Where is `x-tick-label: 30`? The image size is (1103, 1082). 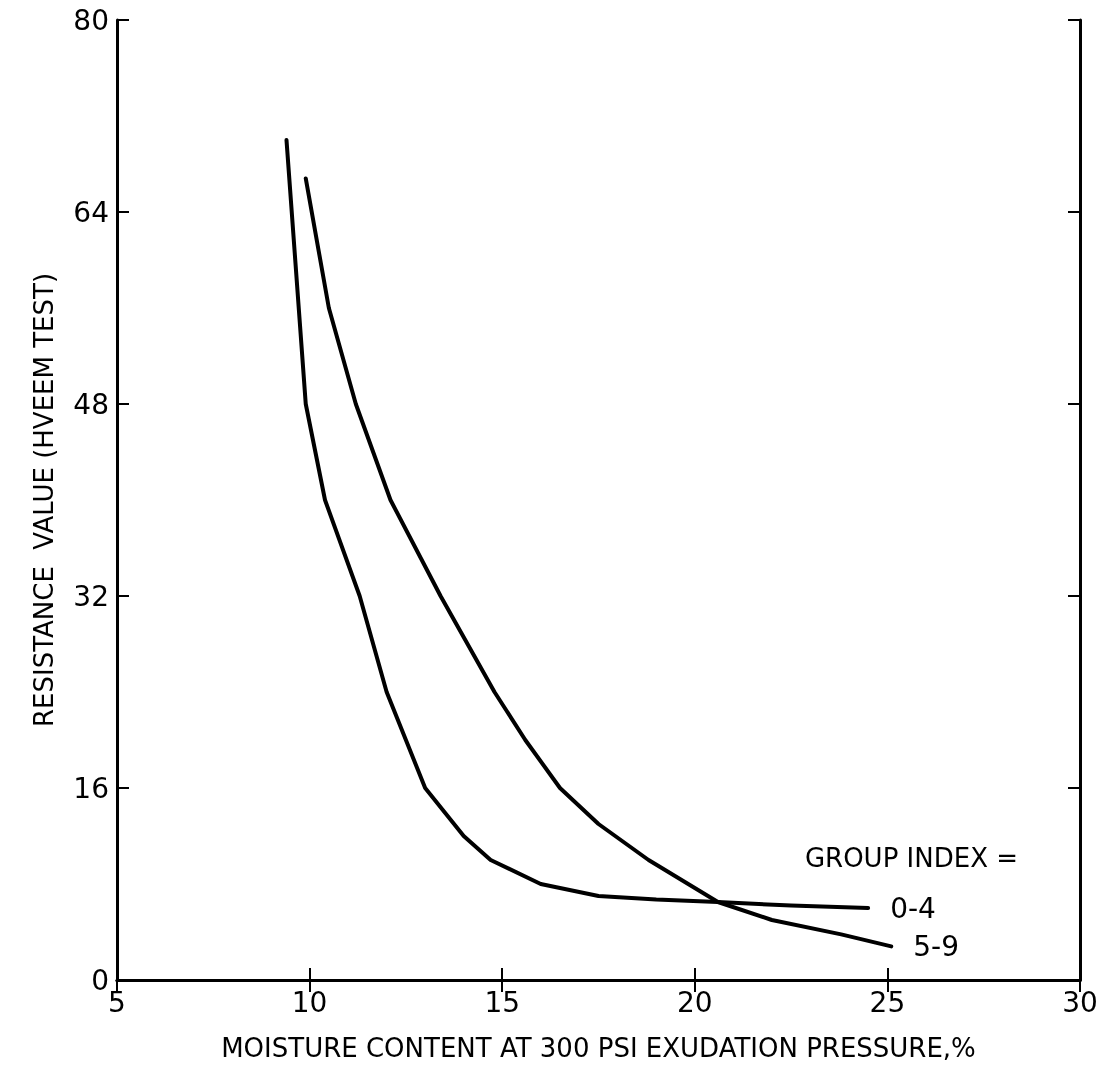 x-tick-label: 30 is located at coordinates (1080, 1002).